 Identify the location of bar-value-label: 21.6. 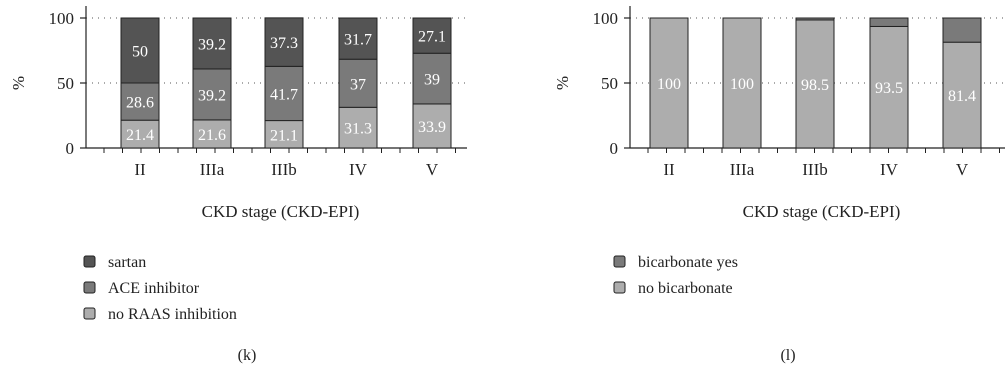
(212, 135).